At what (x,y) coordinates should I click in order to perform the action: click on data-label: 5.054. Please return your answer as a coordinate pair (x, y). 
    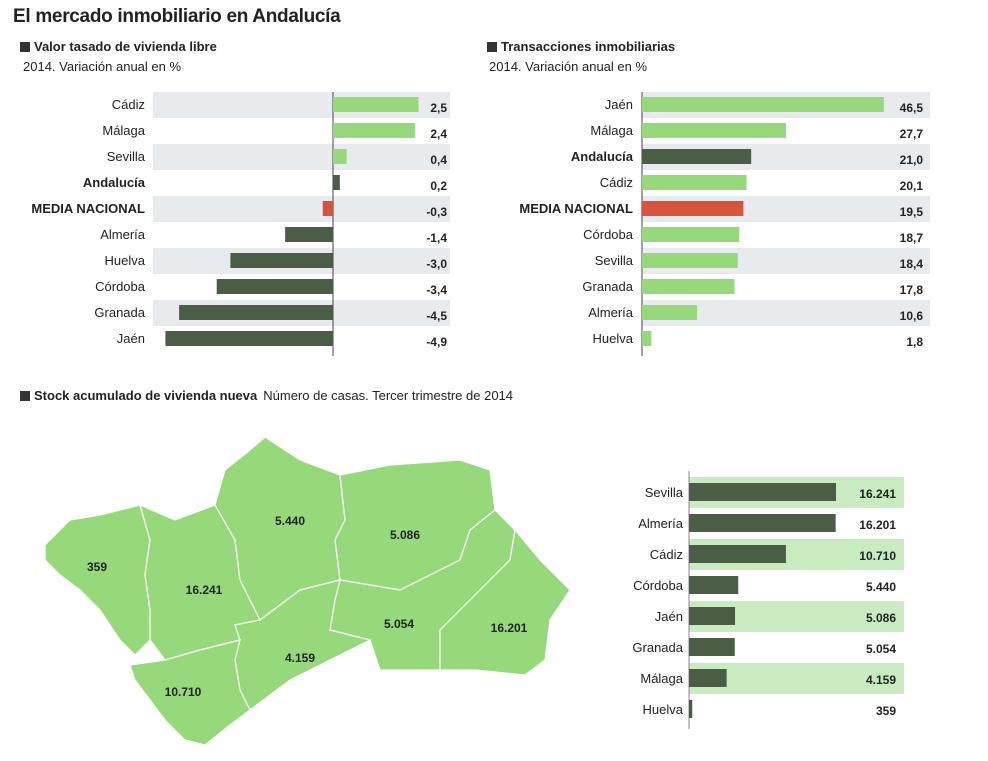
    Looking at the image, I should click on (881, 649).